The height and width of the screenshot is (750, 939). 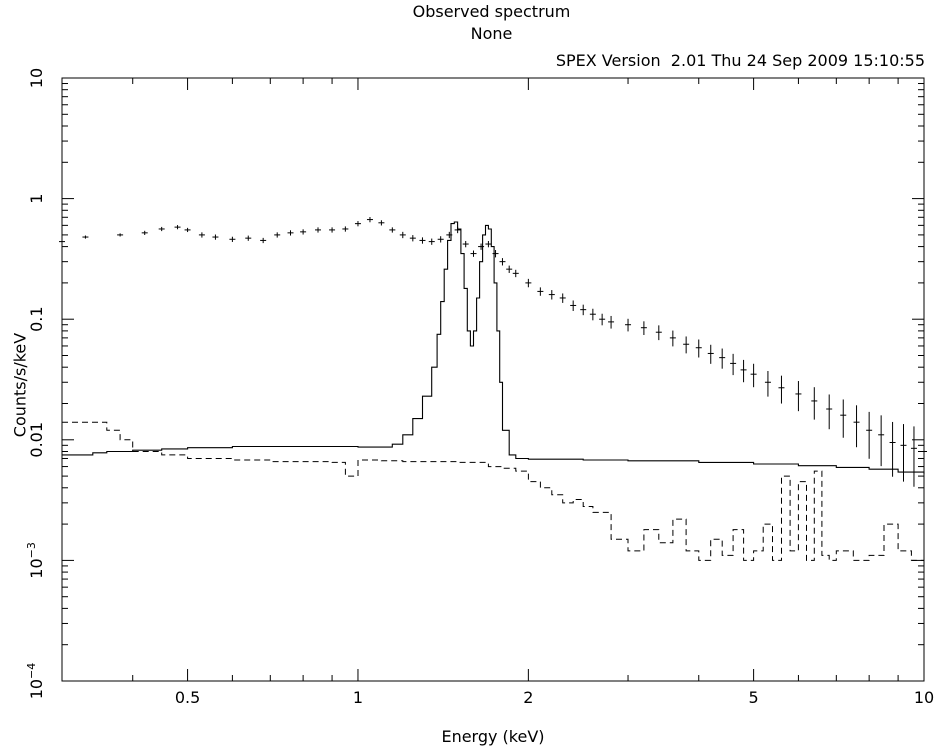 What do you see at coordinates (491, 33) in the screenshot?
I see `chart-subtitle: None` at bounding box center [491, 33].